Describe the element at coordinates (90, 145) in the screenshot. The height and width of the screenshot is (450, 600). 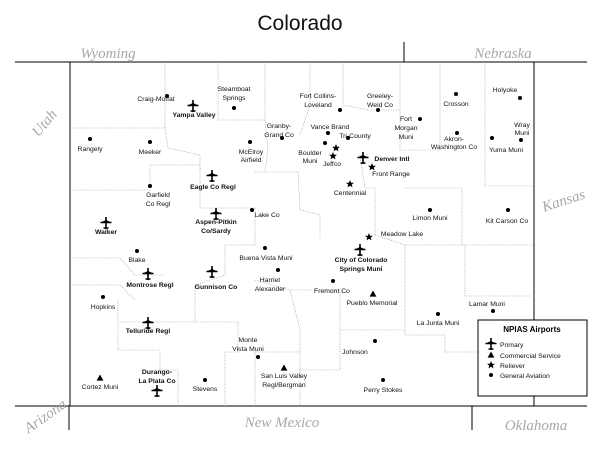
I see `airport-rangely: Rangely` at that location.